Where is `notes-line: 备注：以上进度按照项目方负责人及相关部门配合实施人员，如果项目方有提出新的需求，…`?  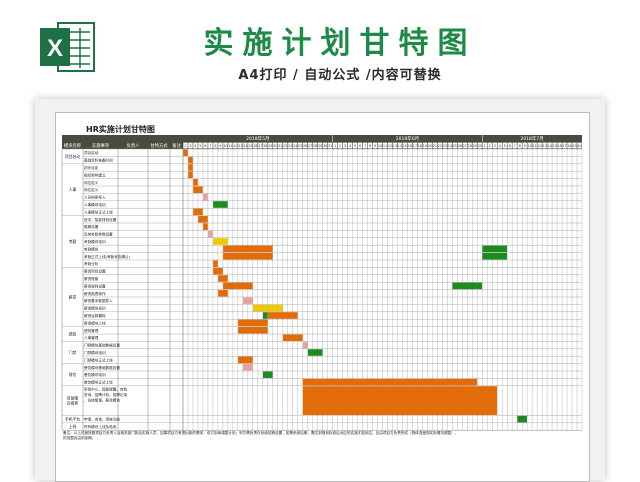 notes-line: 备注：以上进度按照项目方负责人及相关部门配合实施人员，如果项目方有提出新的需求，… is located at coordinates (260, 432).